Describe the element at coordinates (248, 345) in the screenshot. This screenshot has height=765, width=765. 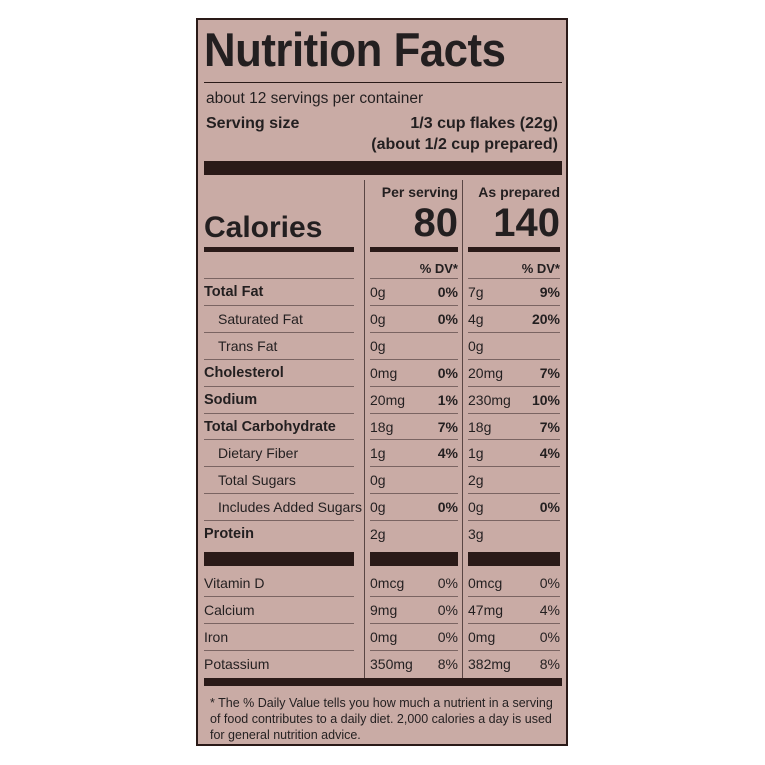
I see `nutrient-name: Trans Fat` at that location.